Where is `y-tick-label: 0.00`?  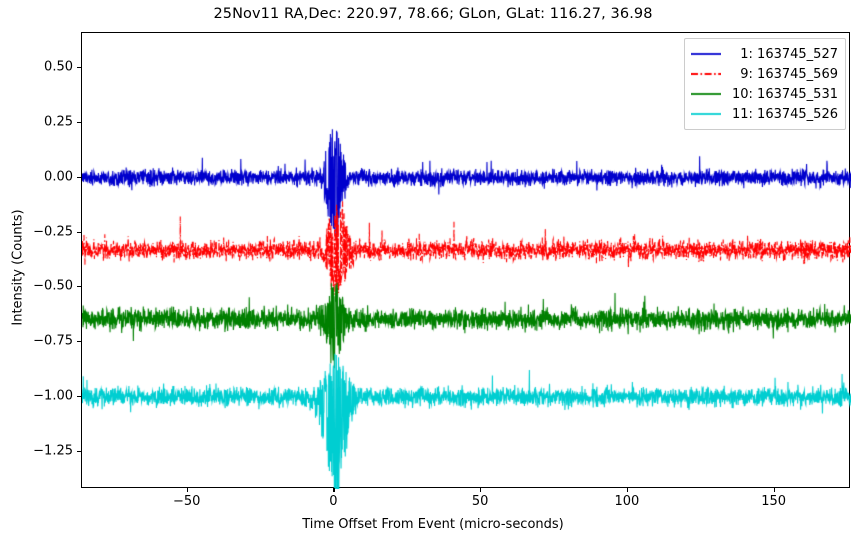
y-tick-label: 0.00 is located at coordinates (58, 177).